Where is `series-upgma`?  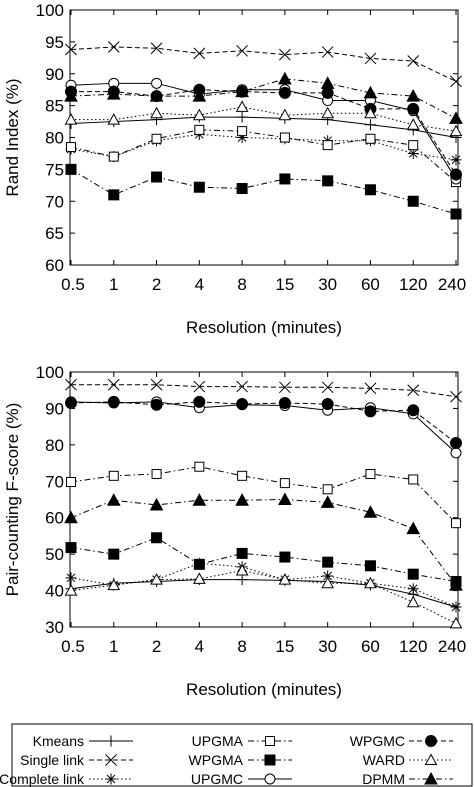 series-upgma is located at coordinates (263, 495).